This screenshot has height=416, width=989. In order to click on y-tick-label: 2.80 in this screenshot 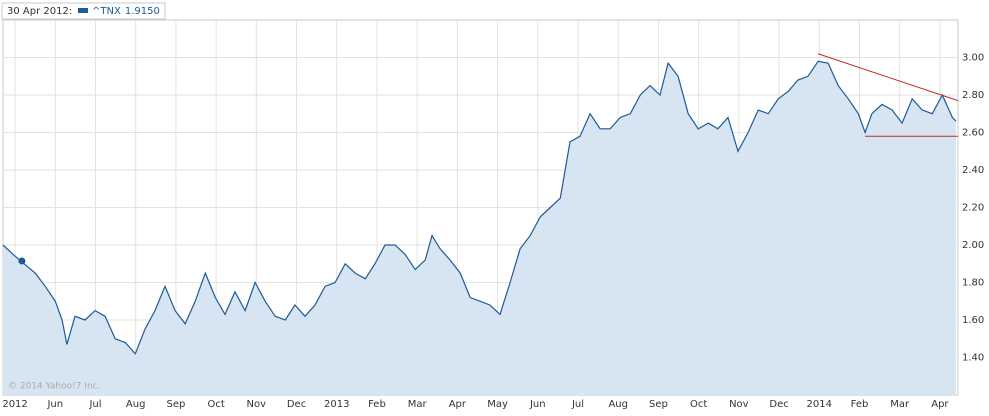, I will do `click(973, 95)`.